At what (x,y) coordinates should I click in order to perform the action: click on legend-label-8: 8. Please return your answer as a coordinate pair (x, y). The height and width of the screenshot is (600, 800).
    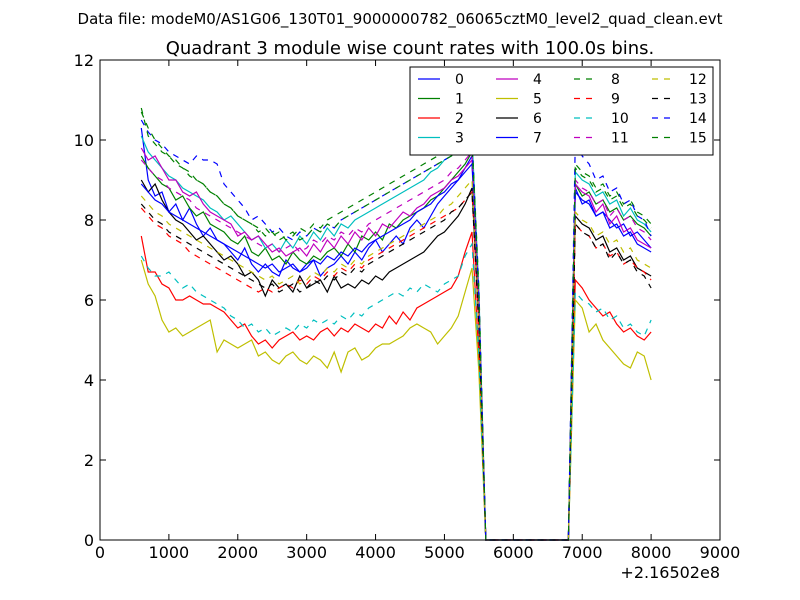
    Looking at the image, I should click on (615, 80).